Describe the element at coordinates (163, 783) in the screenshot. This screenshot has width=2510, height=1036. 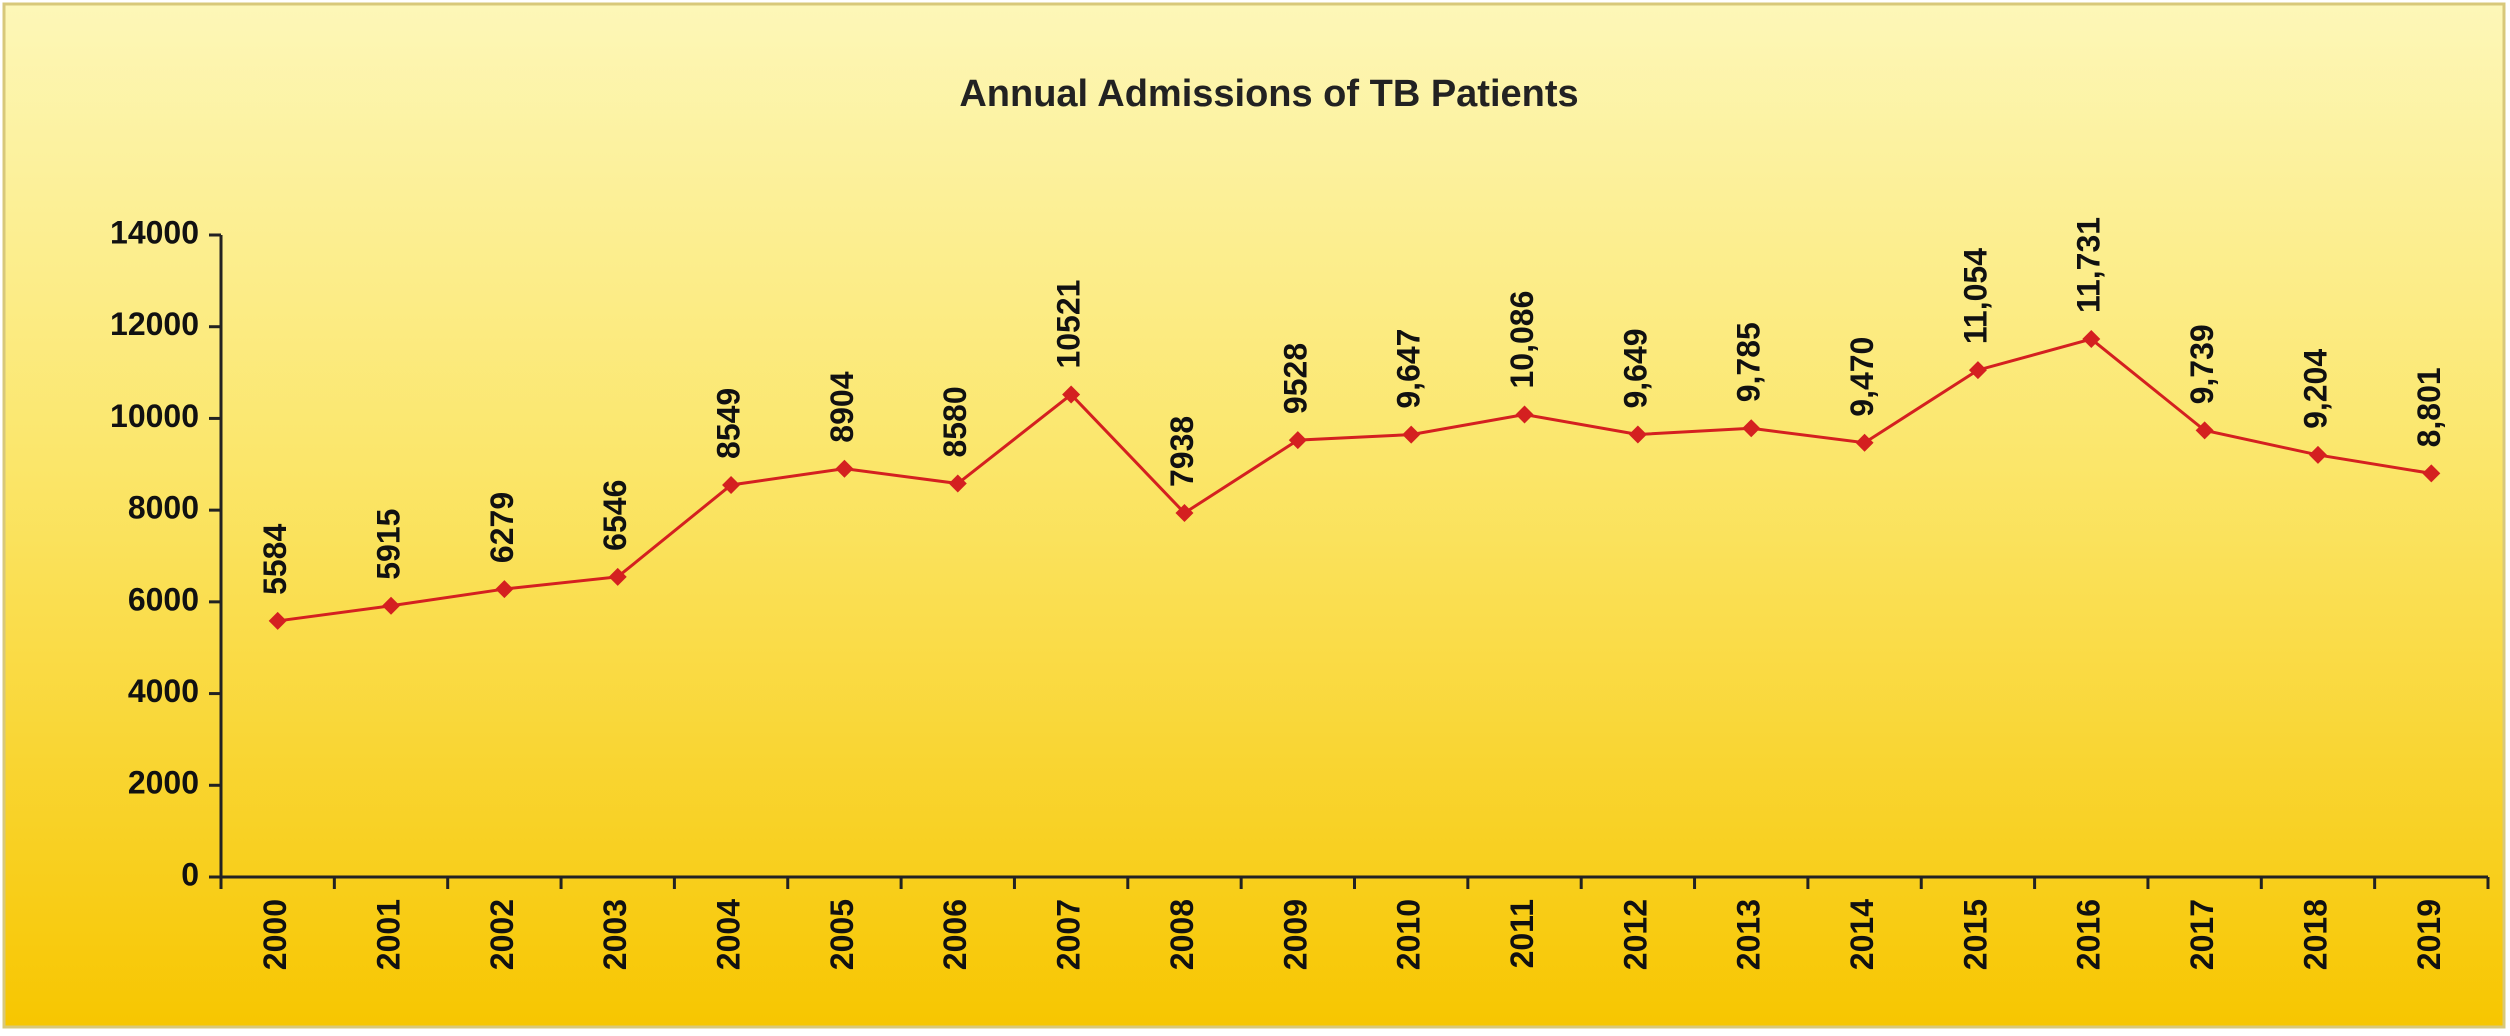
I see `y-tick-label: 2000` at that location.